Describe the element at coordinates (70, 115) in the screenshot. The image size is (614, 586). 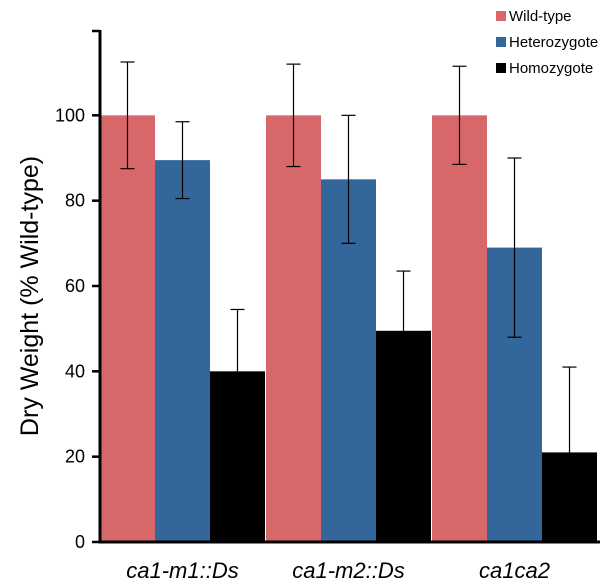
I see `y-tick-label: 100` at that location.